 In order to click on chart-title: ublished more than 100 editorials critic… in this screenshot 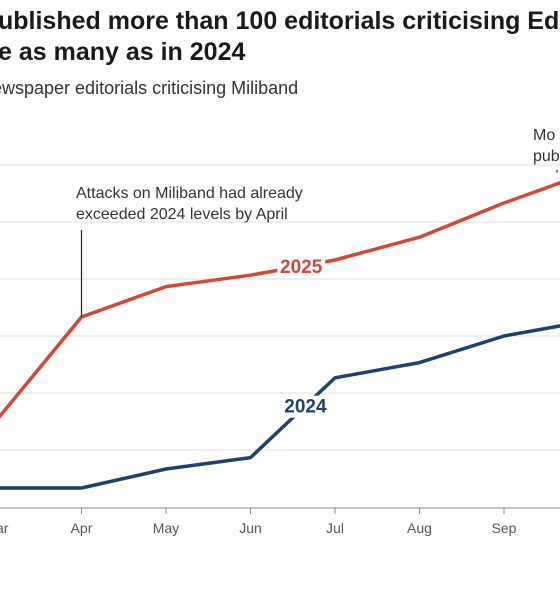, I will do `click(280, 37)`.